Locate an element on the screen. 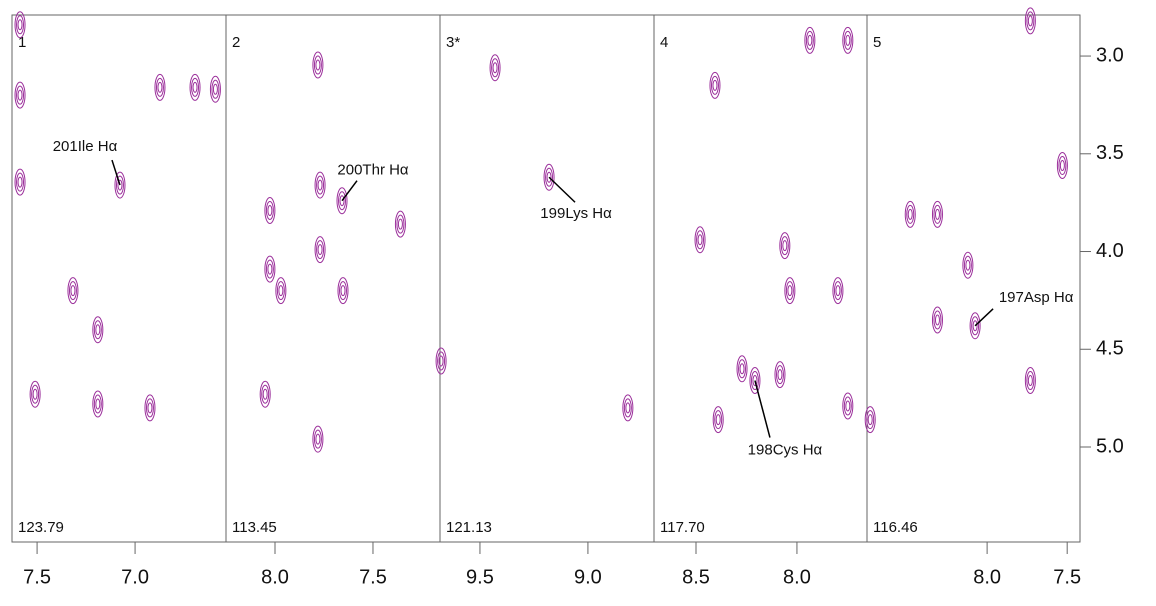 This screenshot has width=1156, height=606. annotation: 199Lys Hα is located at coordinates (576, 213).